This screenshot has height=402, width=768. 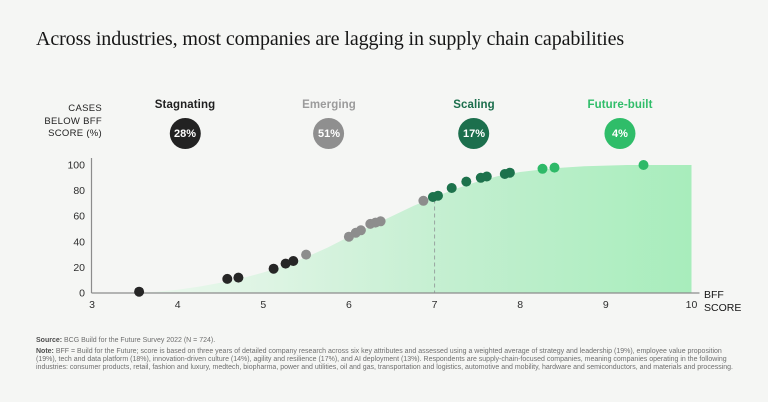 What do you see at coordinates (49, 340) in the screenshot?
I see `source-label: Source:` at bounding box center [49, 340].